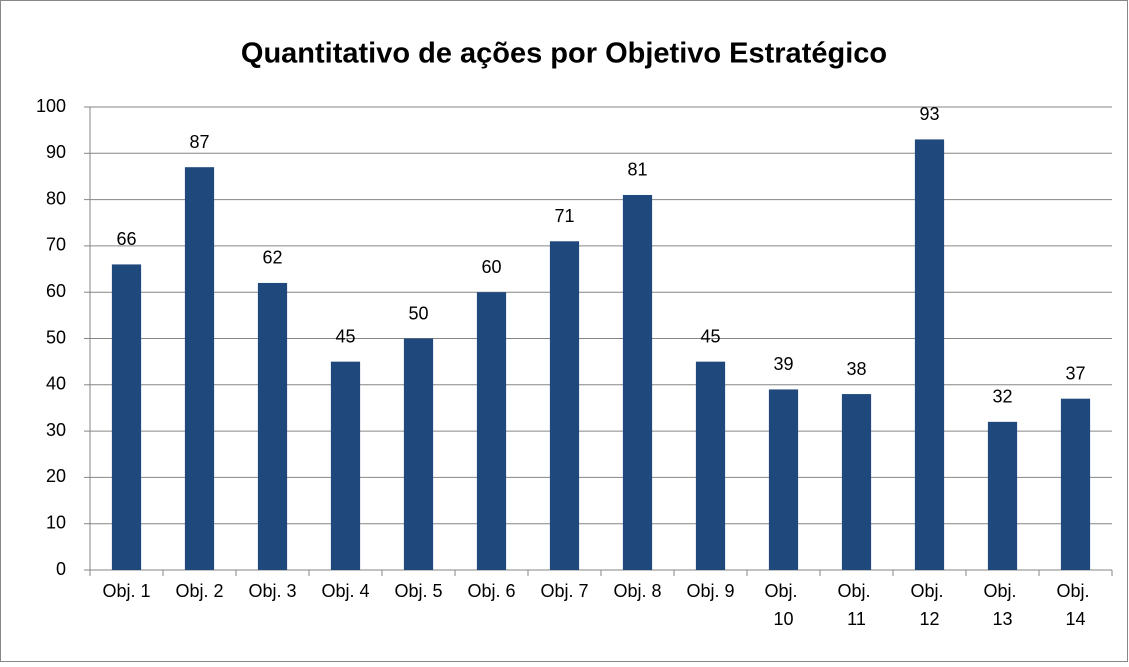  I want to click on y-tick-label: 0, so click(61, 569).